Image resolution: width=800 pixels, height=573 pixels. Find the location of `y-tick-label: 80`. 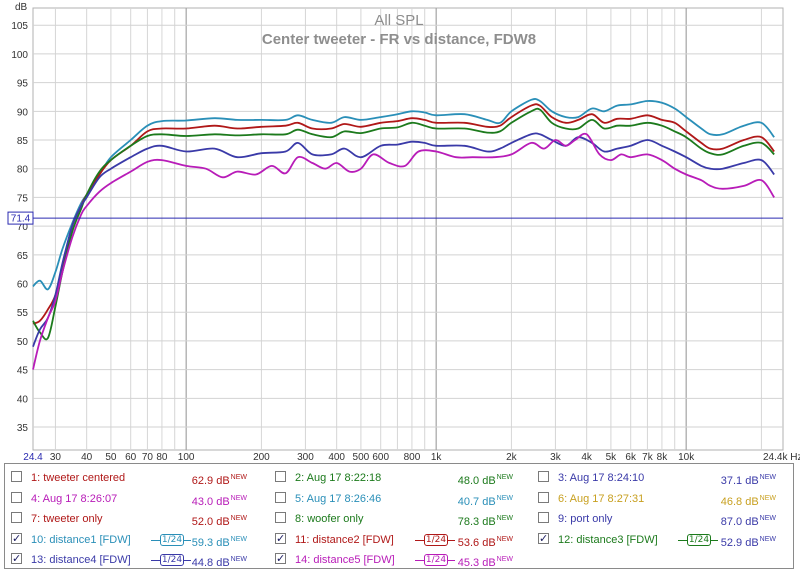

y-tick-label: 80 is located at coordinates (23, 170).